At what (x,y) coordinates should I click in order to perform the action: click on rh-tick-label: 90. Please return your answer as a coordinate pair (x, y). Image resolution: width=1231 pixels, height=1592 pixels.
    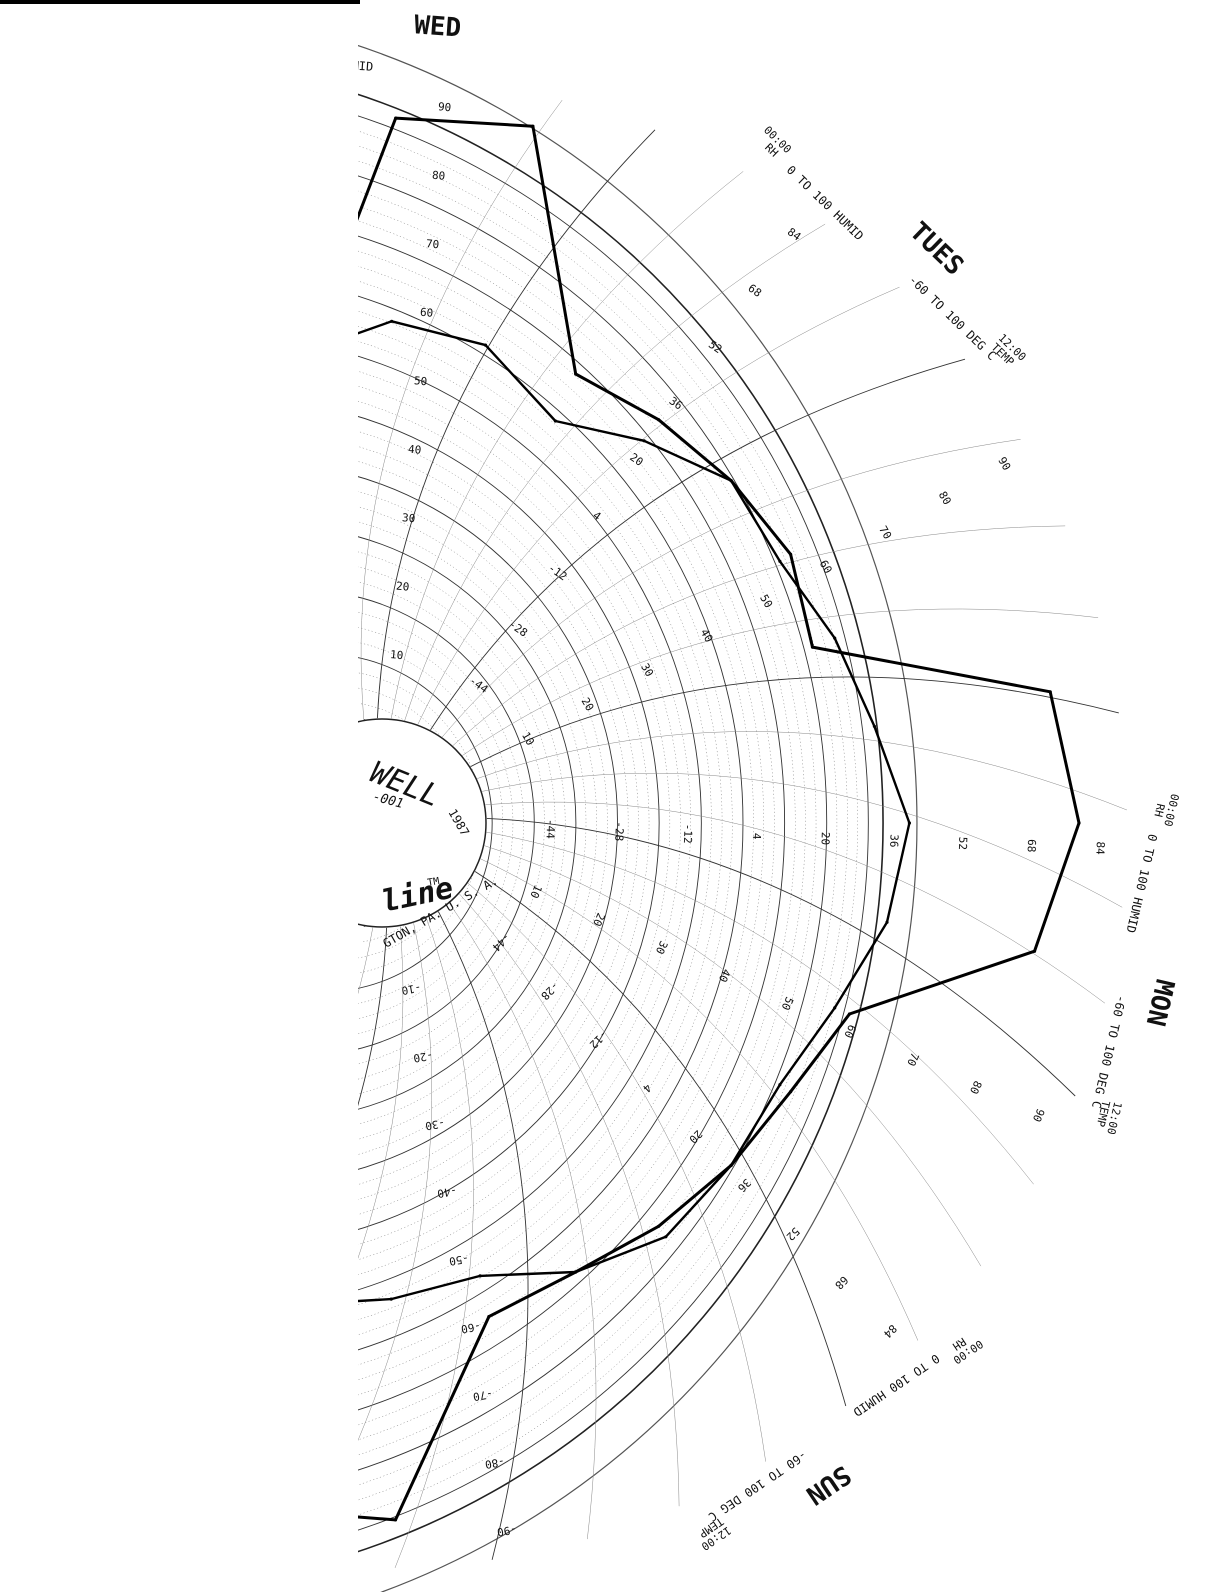
    Looking at the image, I should click on (1004, 464).